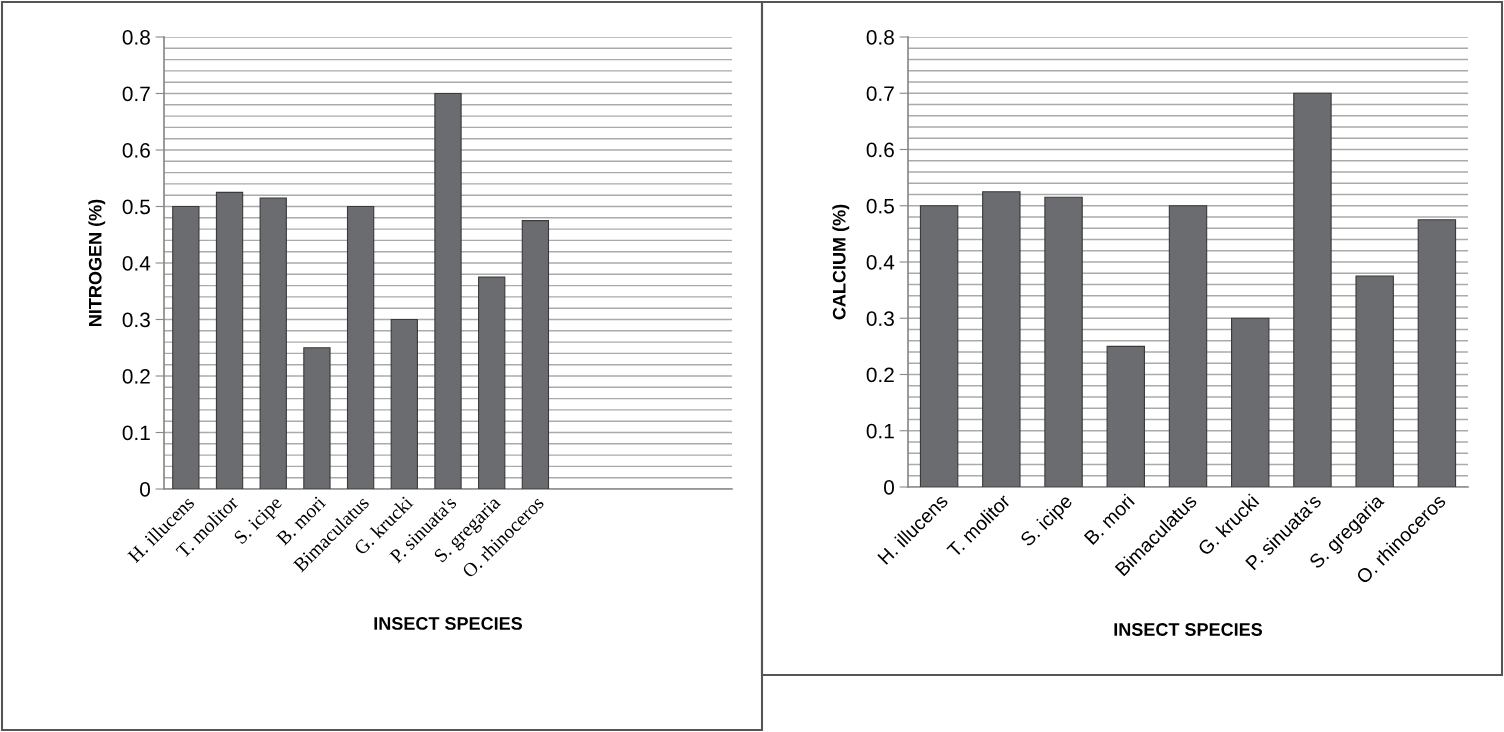 The width and height of the screenshot is (1504, 732). What do you see at coordinates (1047, 521) in the screenshot?
I see `x-tick-label: S. icipe` at bounding box center [1047, 521].